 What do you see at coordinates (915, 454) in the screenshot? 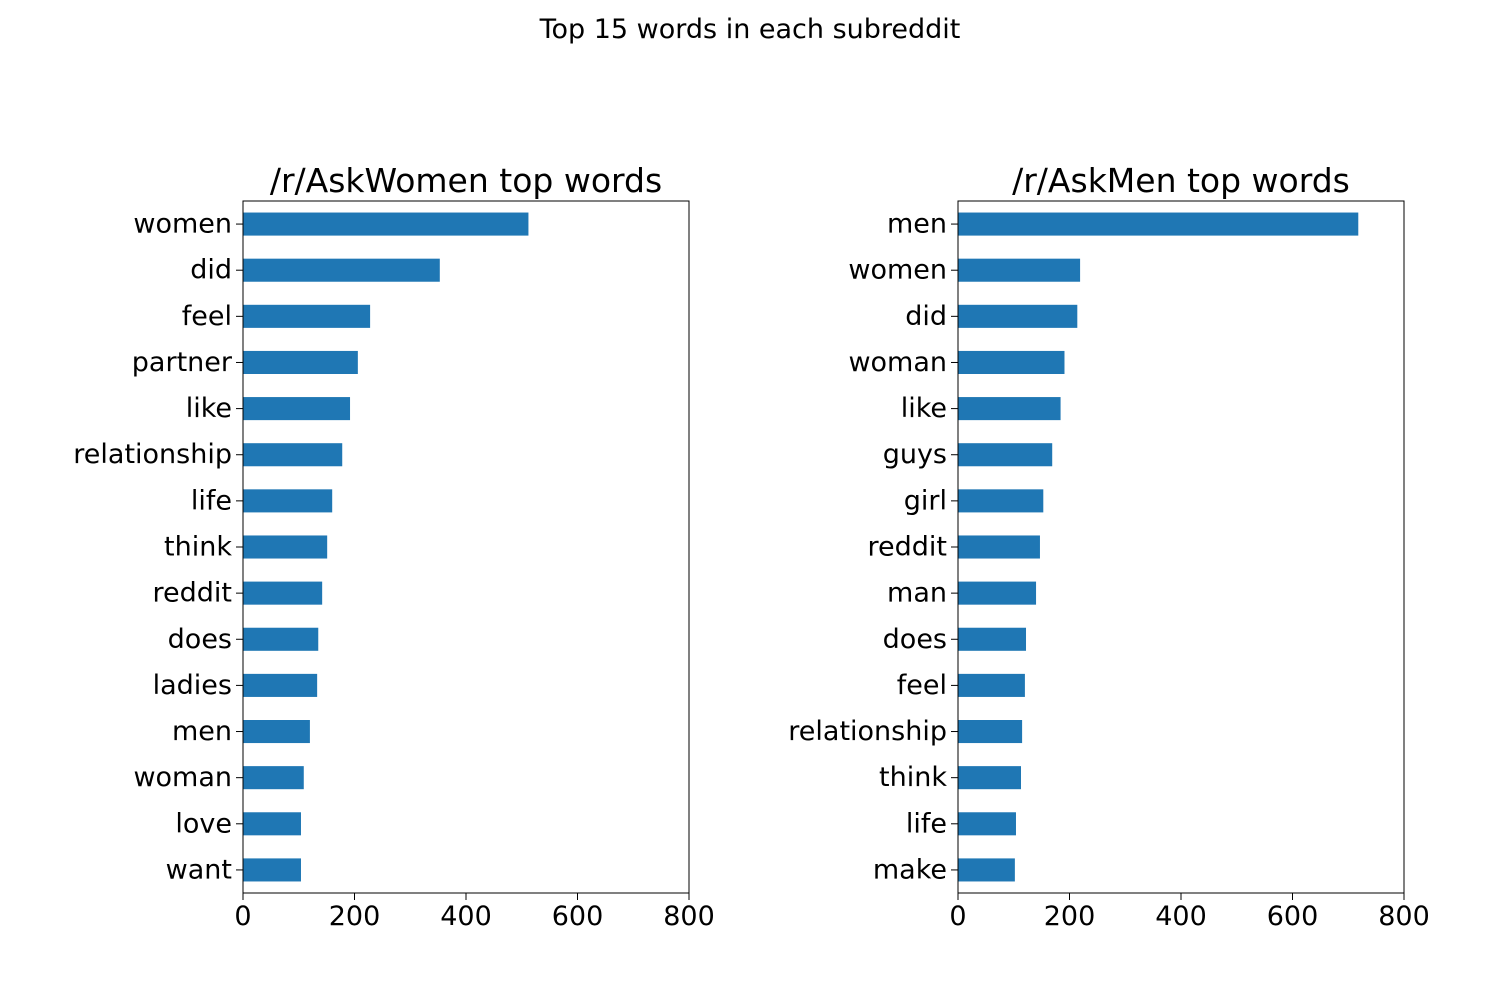
I see `y-tick-label: guys` at bounding box center [915, 454].